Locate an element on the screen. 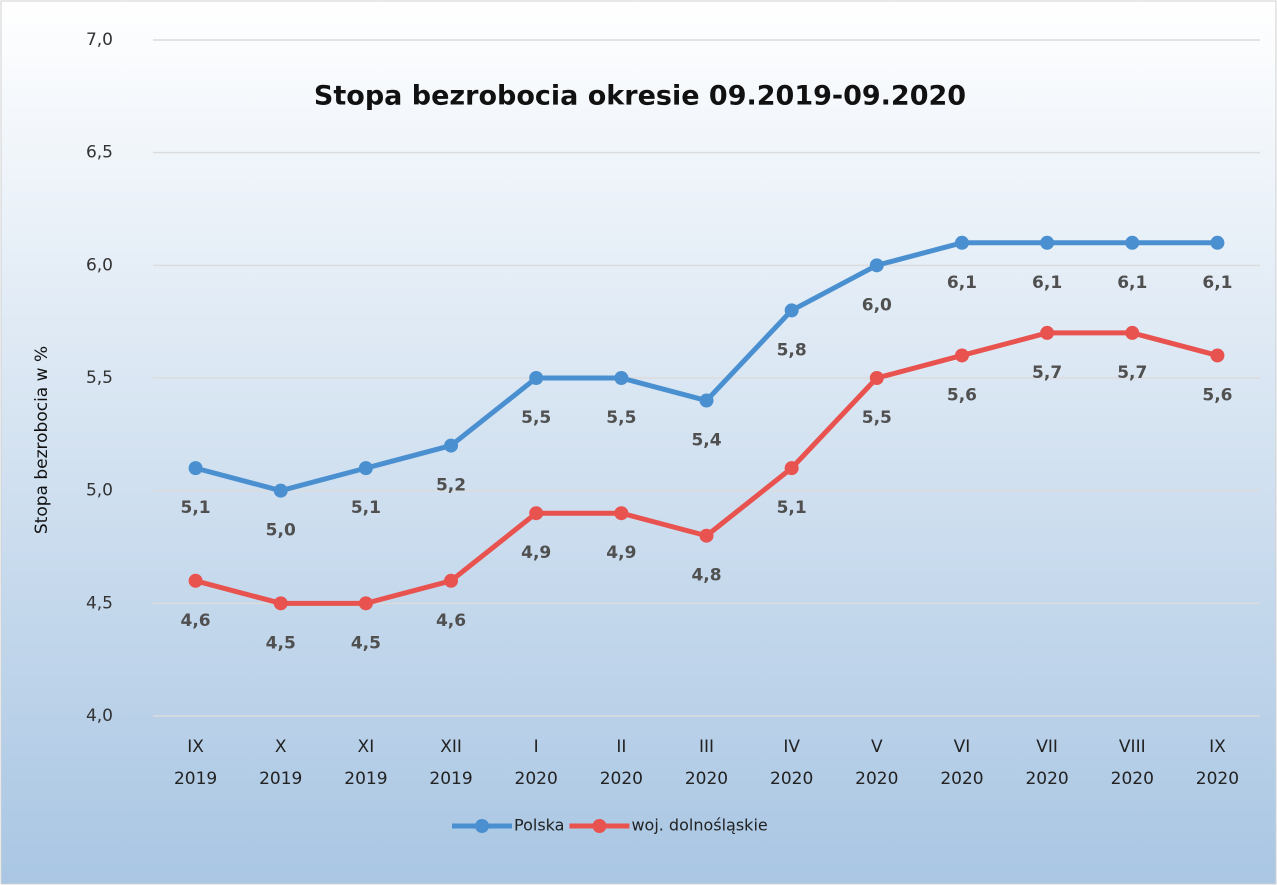 This screenshot has width=1277, height=885. x-tick-label: VIII is located at coordinates (1132, 747).